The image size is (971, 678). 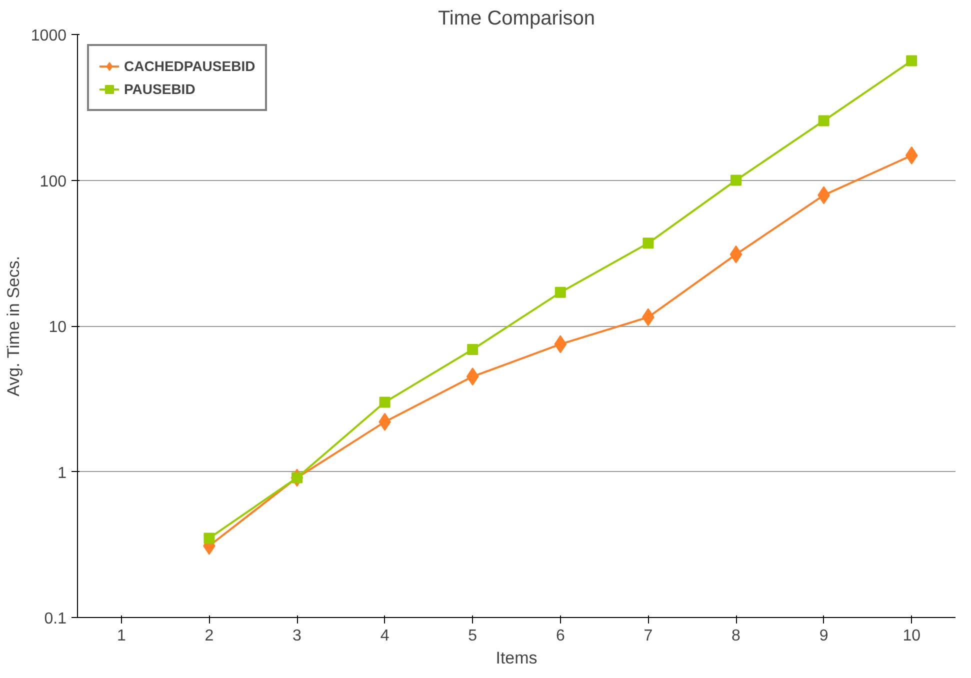 What do you see at coordinates (57, 327) in the screenshot?
I see `y-tick-label: 10` at bounding box center [57, 327].